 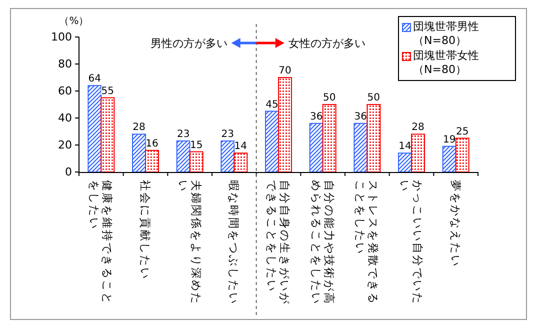 I want to click on annotation: 女性の方が多い, so click(x=327, y=43).